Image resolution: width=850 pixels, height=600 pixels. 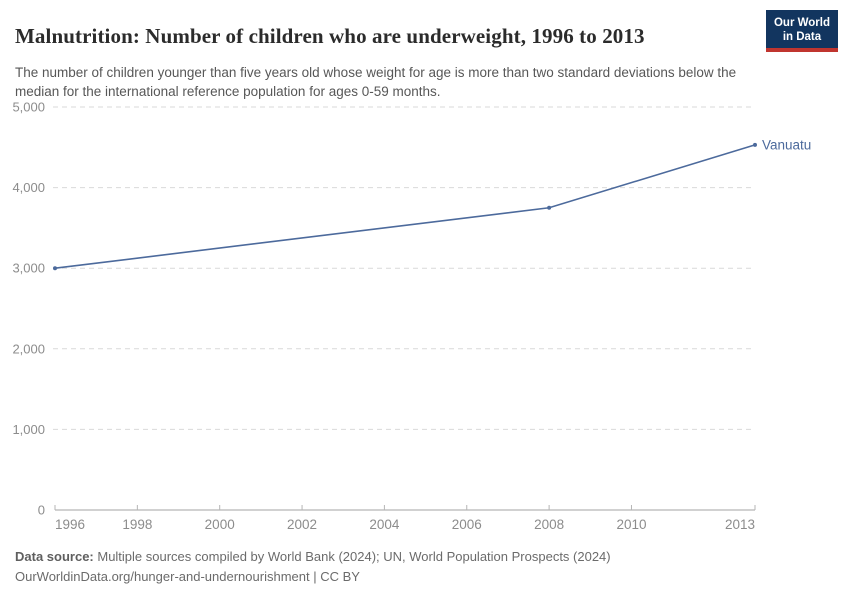 What do you see at coordinates (28, 268) in the screenshot?
I see `y-axis-tick-label: 3,000` at bounding box center [28, 268].